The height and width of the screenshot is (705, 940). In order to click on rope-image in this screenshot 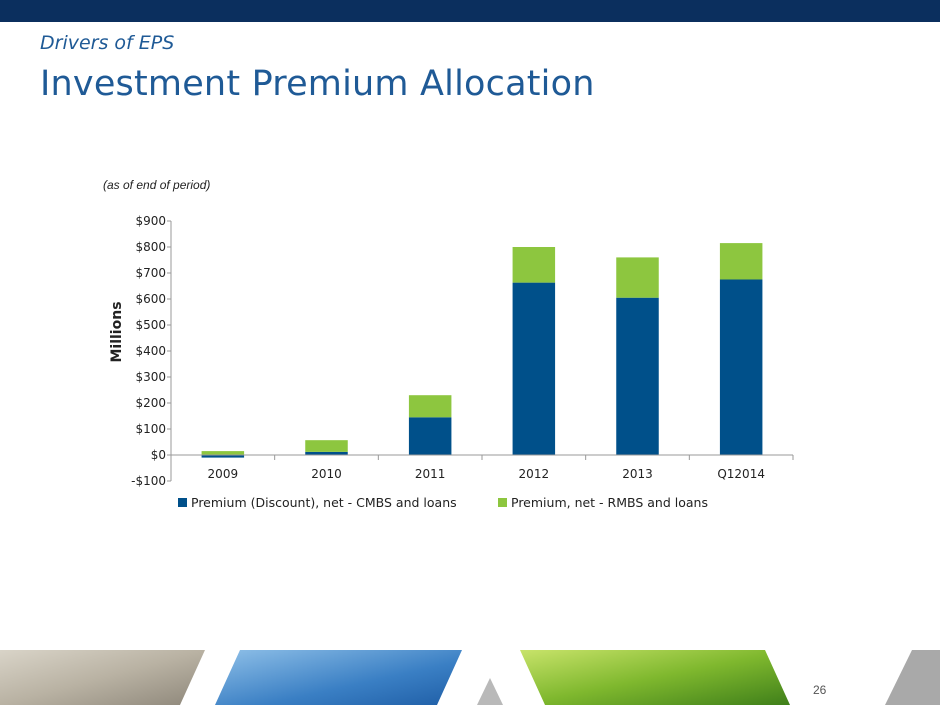, I will do `click(102, 677)`.